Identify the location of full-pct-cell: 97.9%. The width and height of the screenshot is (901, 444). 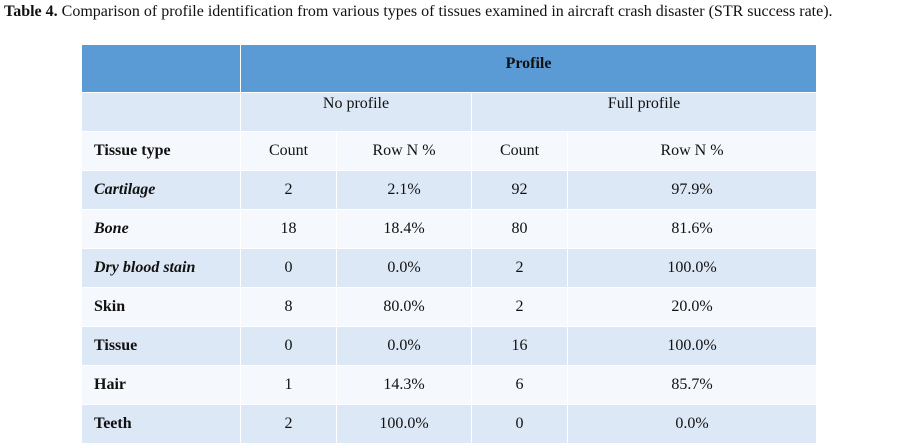
(692, 190).